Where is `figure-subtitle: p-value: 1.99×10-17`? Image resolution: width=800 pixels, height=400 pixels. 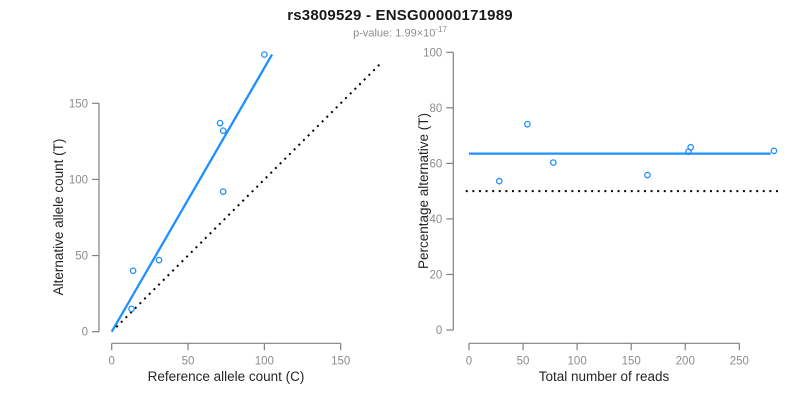
figure-subtitle: p-value: 1.99×10-17 is located at coordinates (400, 32).